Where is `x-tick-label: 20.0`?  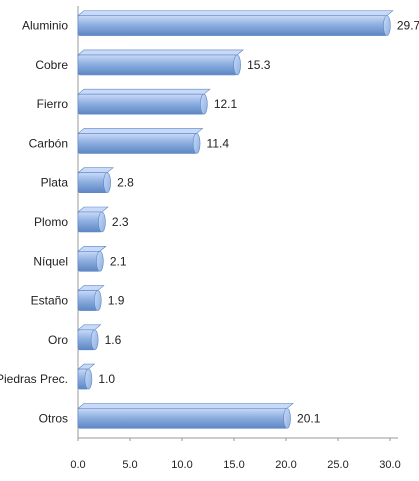 x-tick-label: 20.0 is located at coordinates (285, 465).